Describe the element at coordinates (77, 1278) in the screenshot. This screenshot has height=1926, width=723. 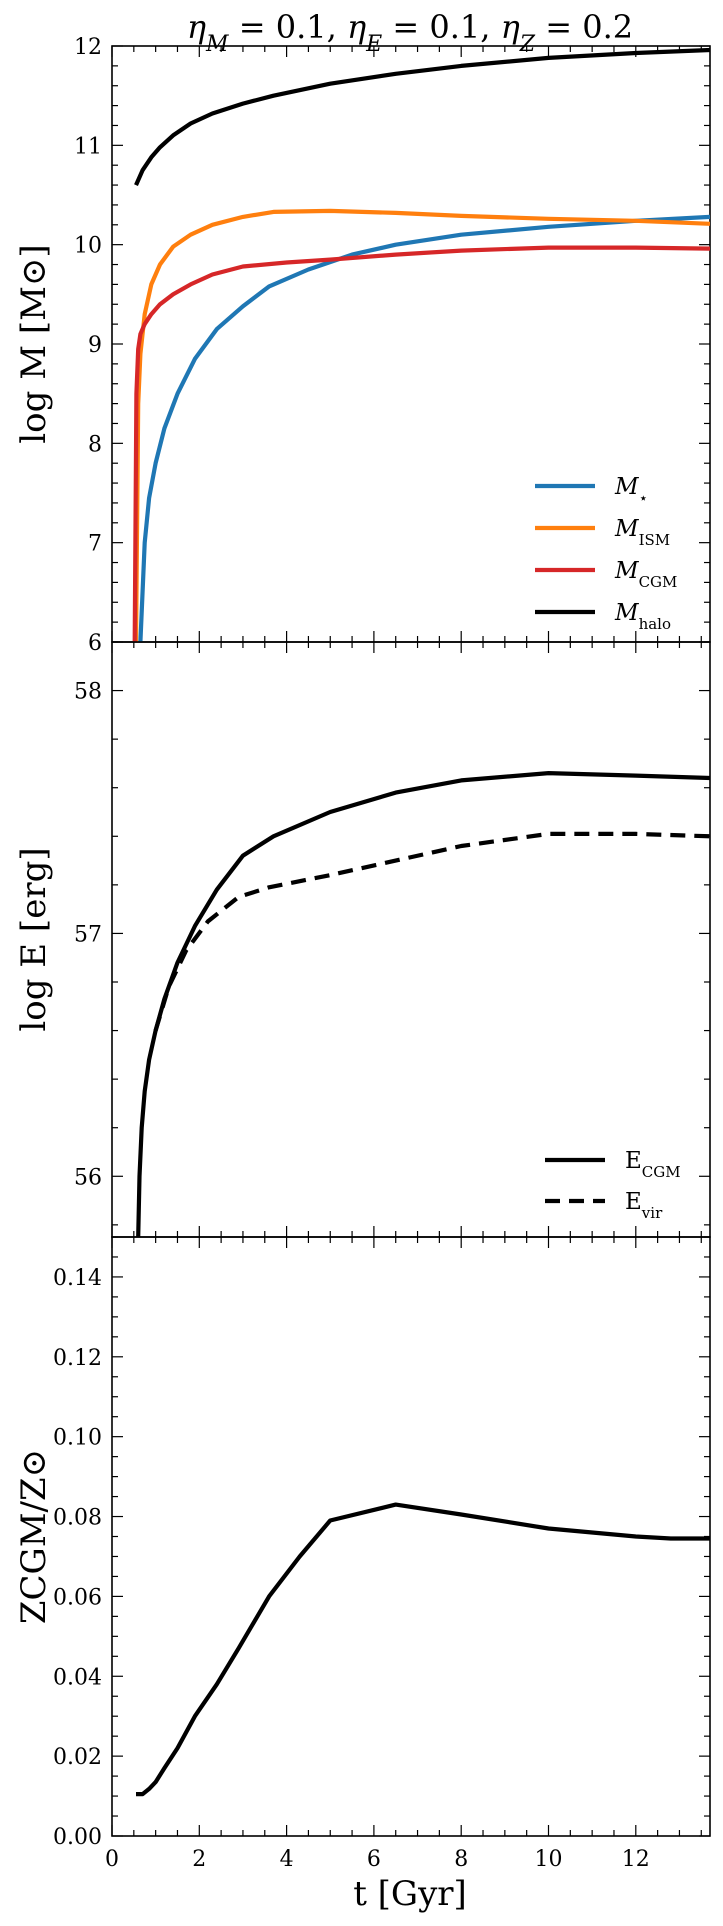
I see `y-tick-label: 0.14` at that location.